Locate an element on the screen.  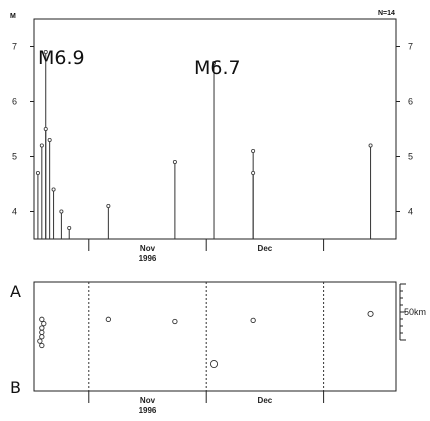
y-tick-label-right: 7 is located at coordinates (410, 47).